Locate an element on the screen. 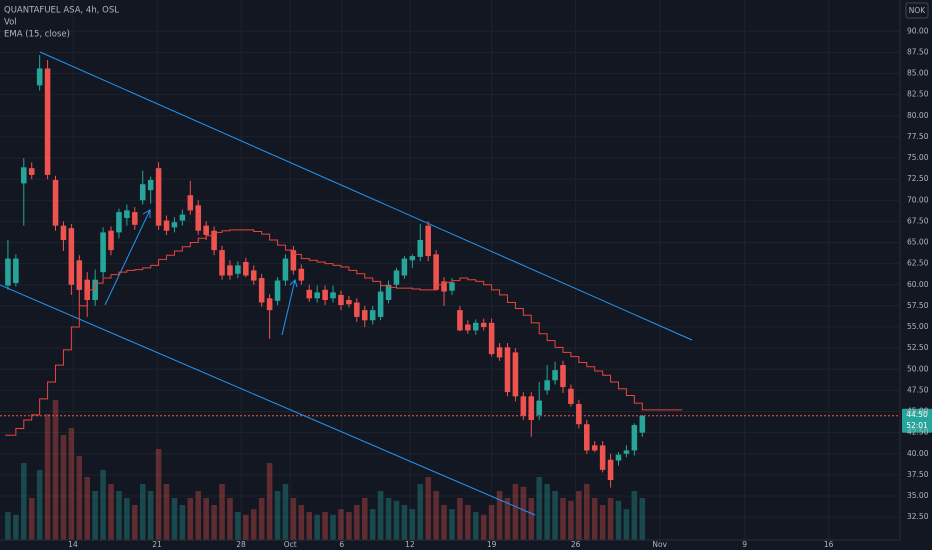 The height and width of the screenshot is (550, 932). y-tick-label: 37.50 is located at coordinates (918, 474).